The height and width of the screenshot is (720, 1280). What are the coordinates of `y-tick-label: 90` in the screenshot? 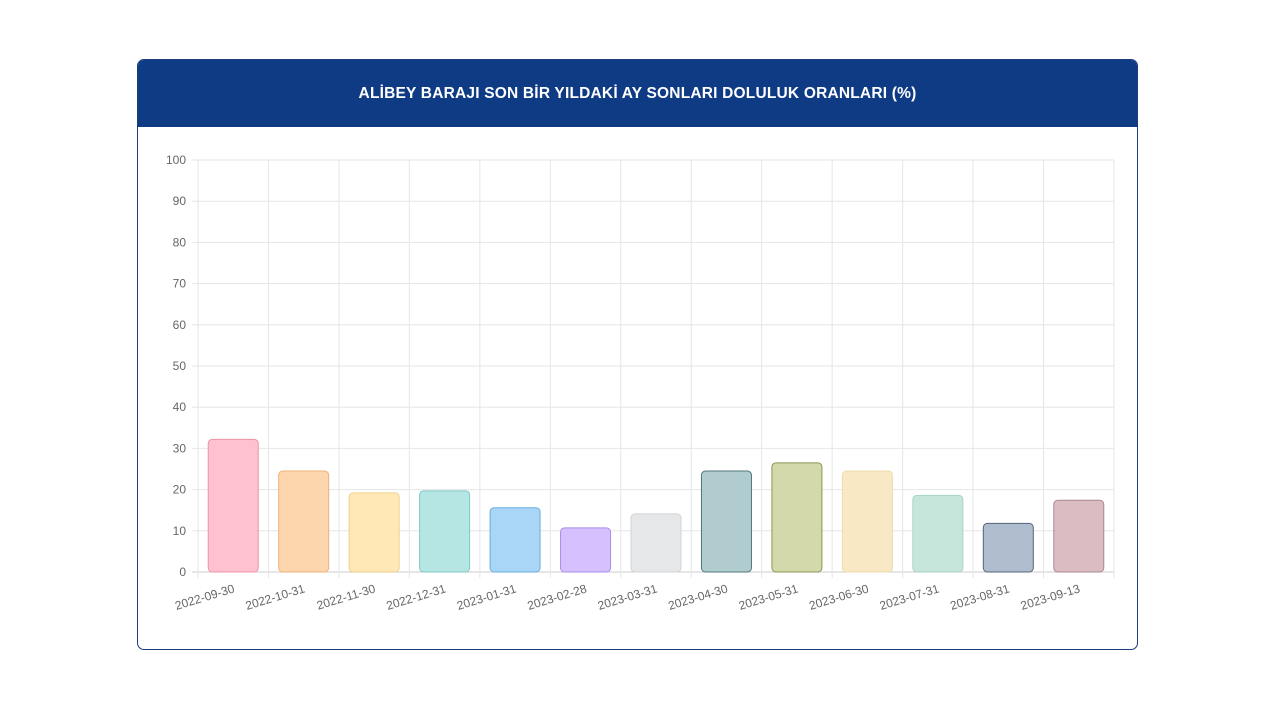 It's located at (180, 201).